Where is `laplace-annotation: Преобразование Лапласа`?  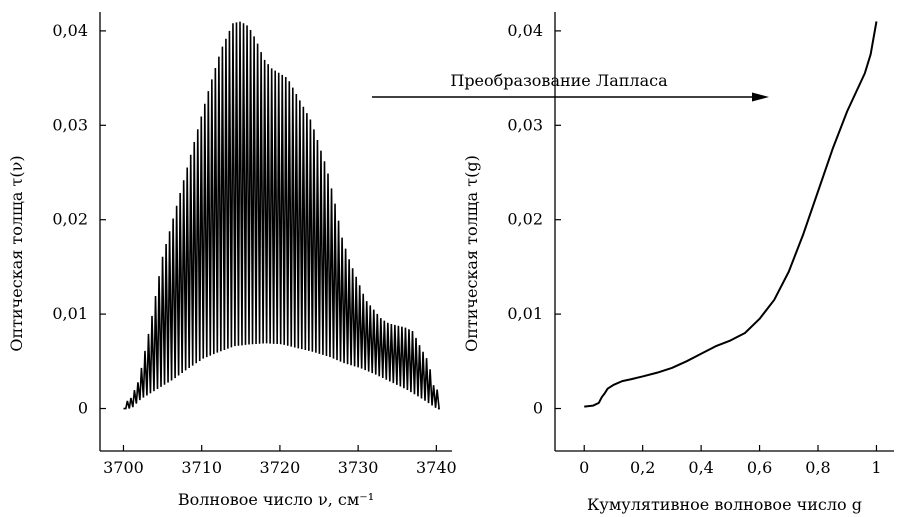
laplace-annotation: Преобразование Лапласа is located at coordinates (570, 86).